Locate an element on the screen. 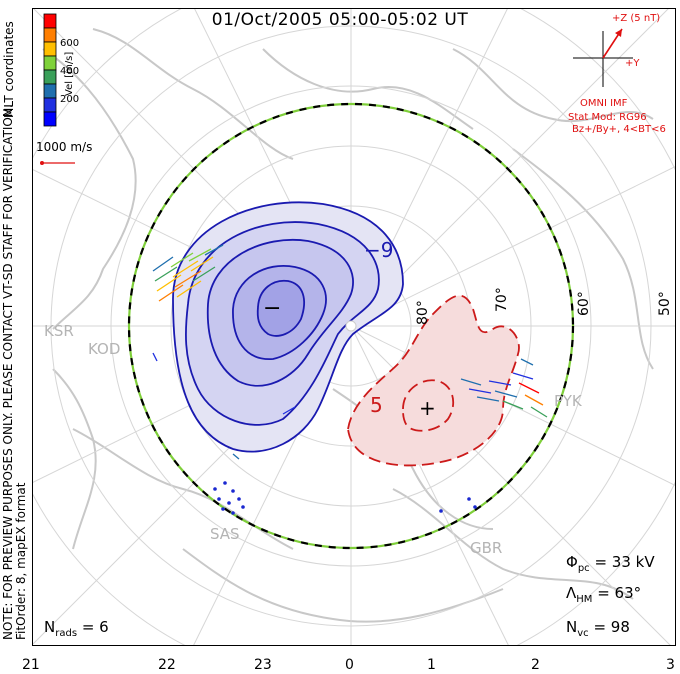 The height and width of the screenshot is (674, 680). mlt-tick-22: 22 is located at coordinates (167, 665).